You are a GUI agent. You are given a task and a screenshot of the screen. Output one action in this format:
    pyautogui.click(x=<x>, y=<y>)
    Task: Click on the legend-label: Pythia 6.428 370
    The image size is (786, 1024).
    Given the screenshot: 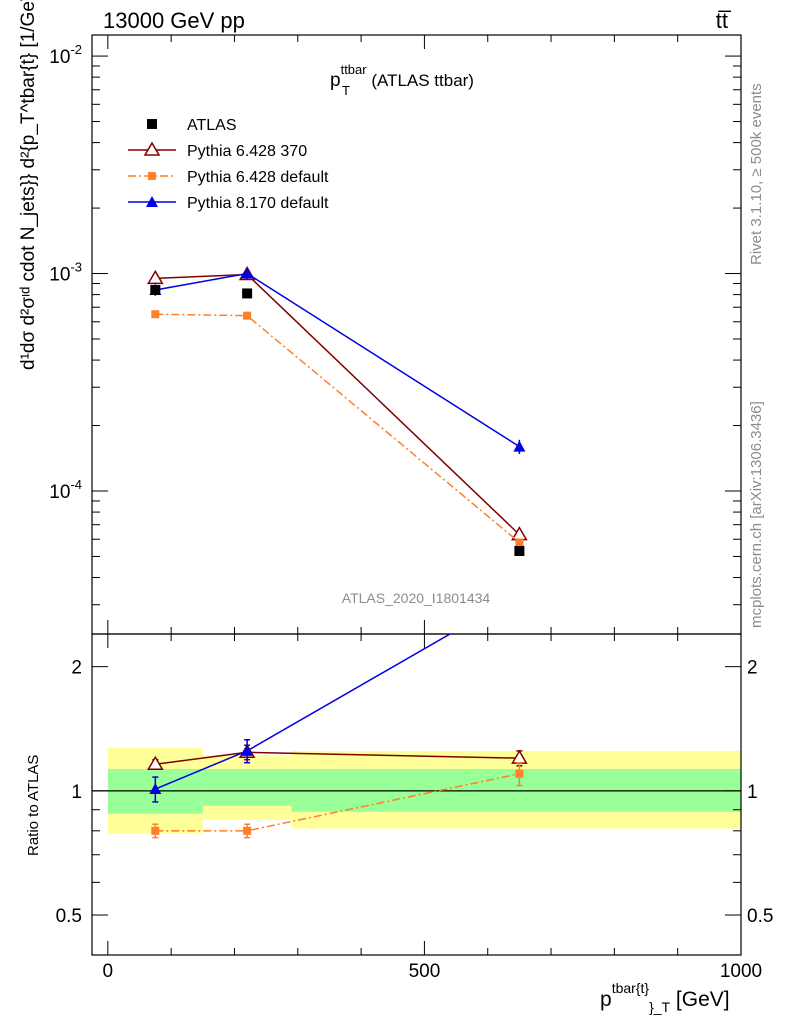 What is the action you would take?
    pyautogui.click(x=247, y=151)
    